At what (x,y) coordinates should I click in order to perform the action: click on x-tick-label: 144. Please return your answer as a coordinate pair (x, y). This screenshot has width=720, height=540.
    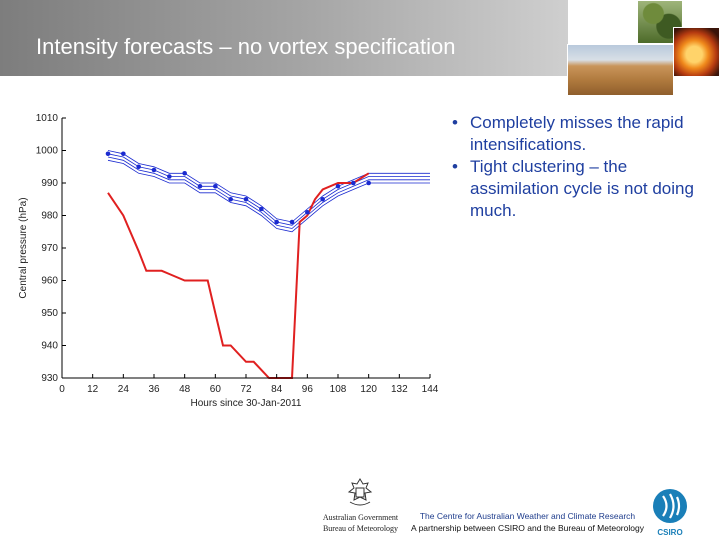
    Looking at the image, I should click on (430, 389).